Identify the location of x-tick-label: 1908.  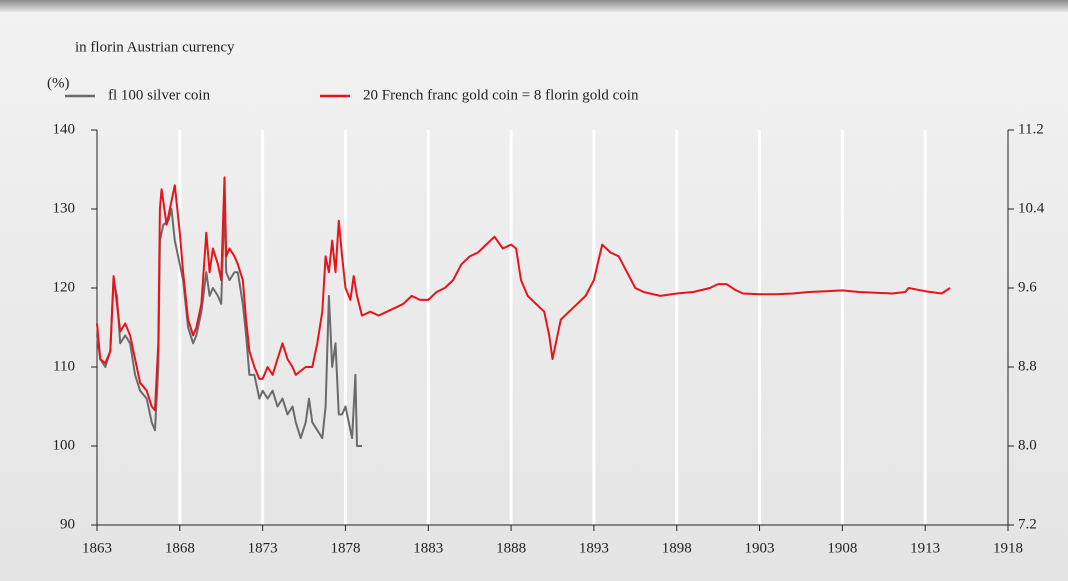
(842, 548).